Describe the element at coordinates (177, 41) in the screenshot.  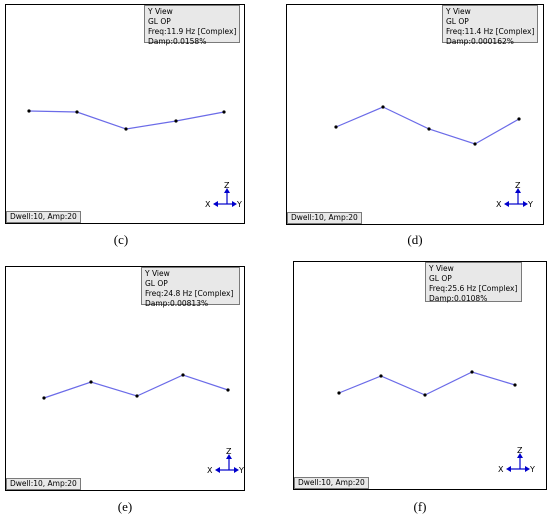
I see `damping-label: Damp:0.0158%` at that location.